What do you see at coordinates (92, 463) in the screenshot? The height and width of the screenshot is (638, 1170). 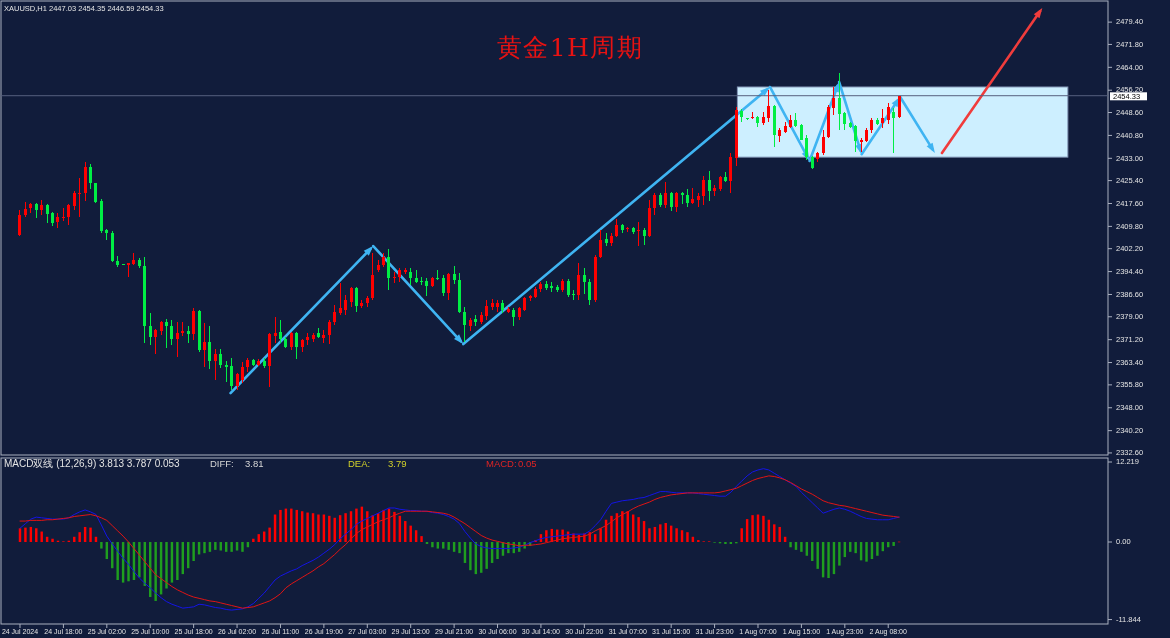 I see `annotation: MACD双线 (12,26,9) 3.813 3.787 0.053` at bounding box center [92, 463].